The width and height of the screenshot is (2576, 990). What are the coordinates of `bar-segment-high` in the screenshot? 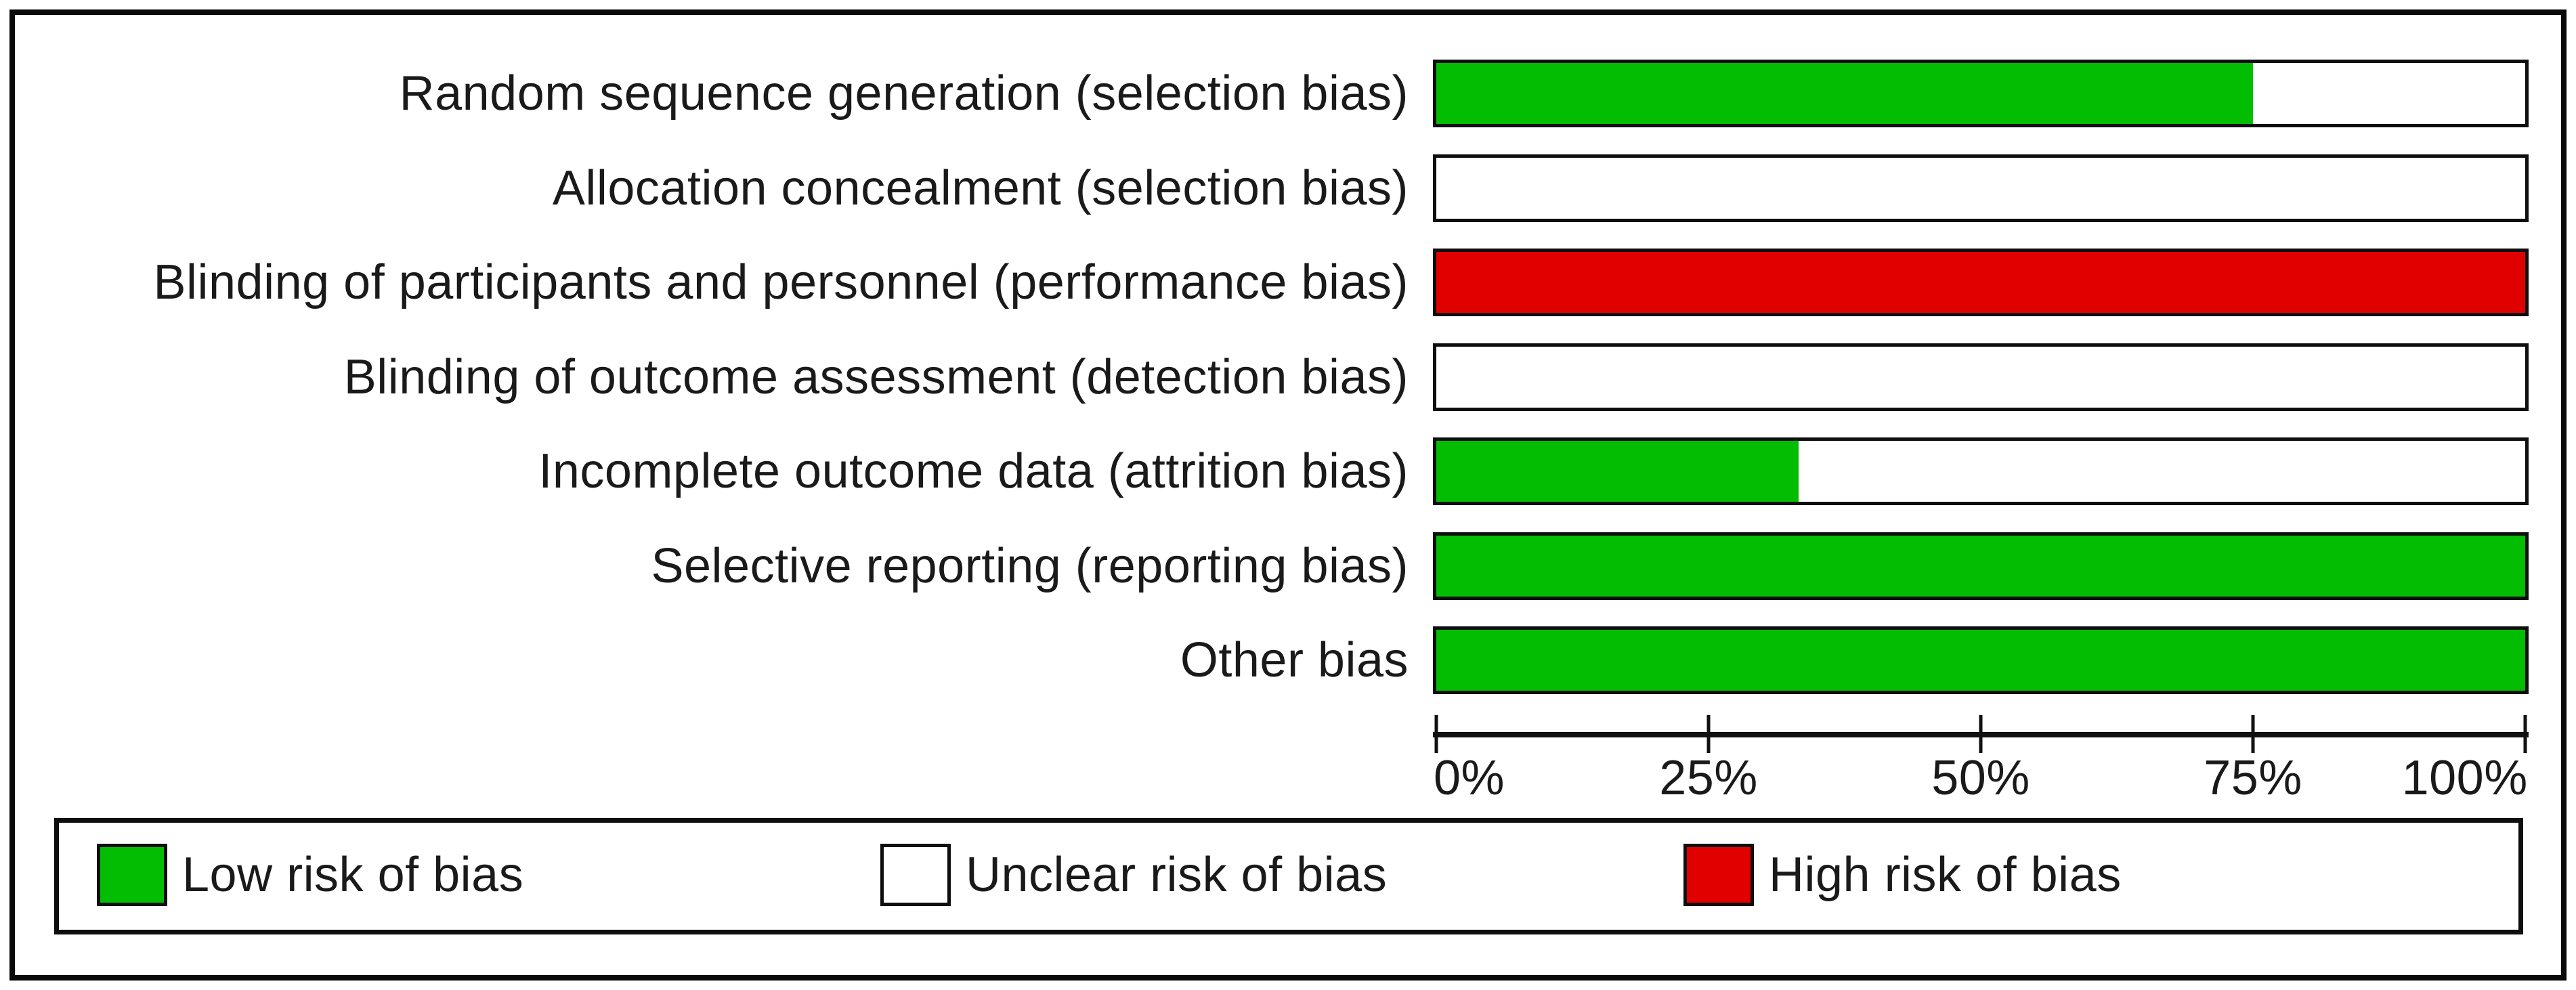 It's located at (1980, 282).